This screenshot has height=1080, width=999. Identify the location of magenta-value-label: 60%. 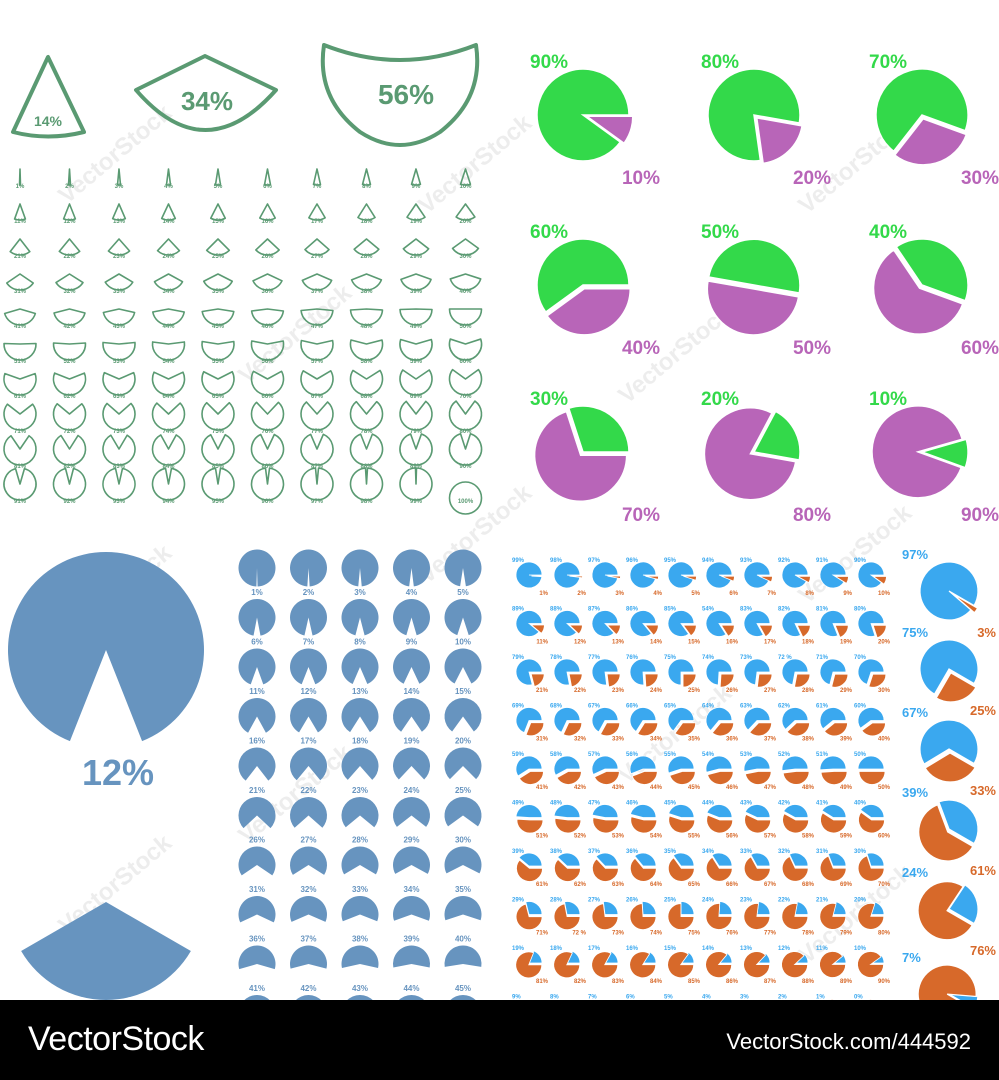
(980, 348).